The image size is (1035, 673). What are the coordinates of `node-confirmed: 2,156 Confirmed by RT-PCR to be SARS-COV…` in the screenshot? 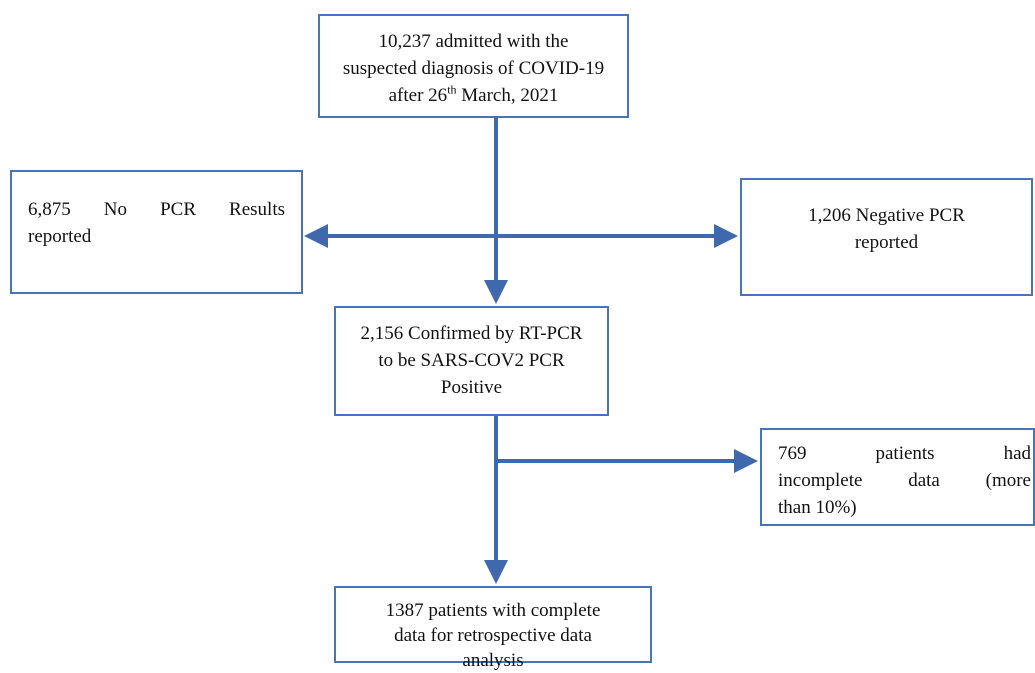 It's located at (471, 361).